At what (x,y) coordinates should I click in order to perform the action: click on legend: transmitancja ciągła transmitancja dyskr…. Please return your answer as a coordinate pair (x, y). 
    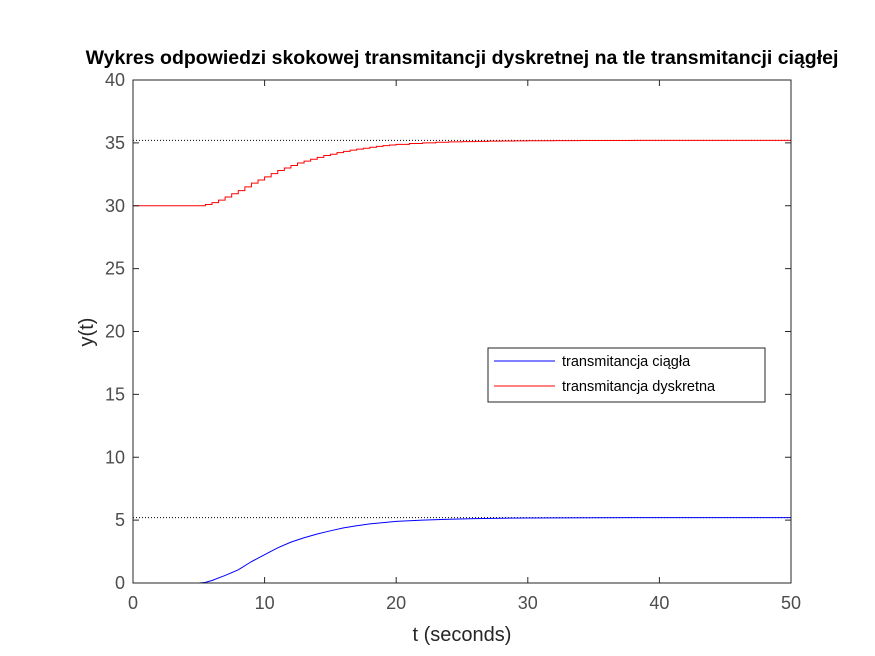
    Looking at the image, I should click on (626, 375).